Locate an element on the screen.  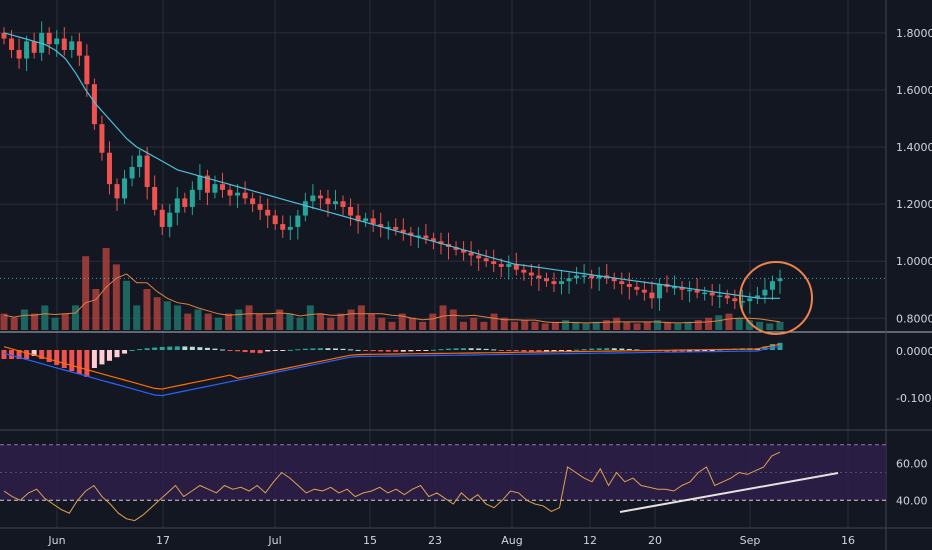
rsi-line is located at coordinates (392, 486).